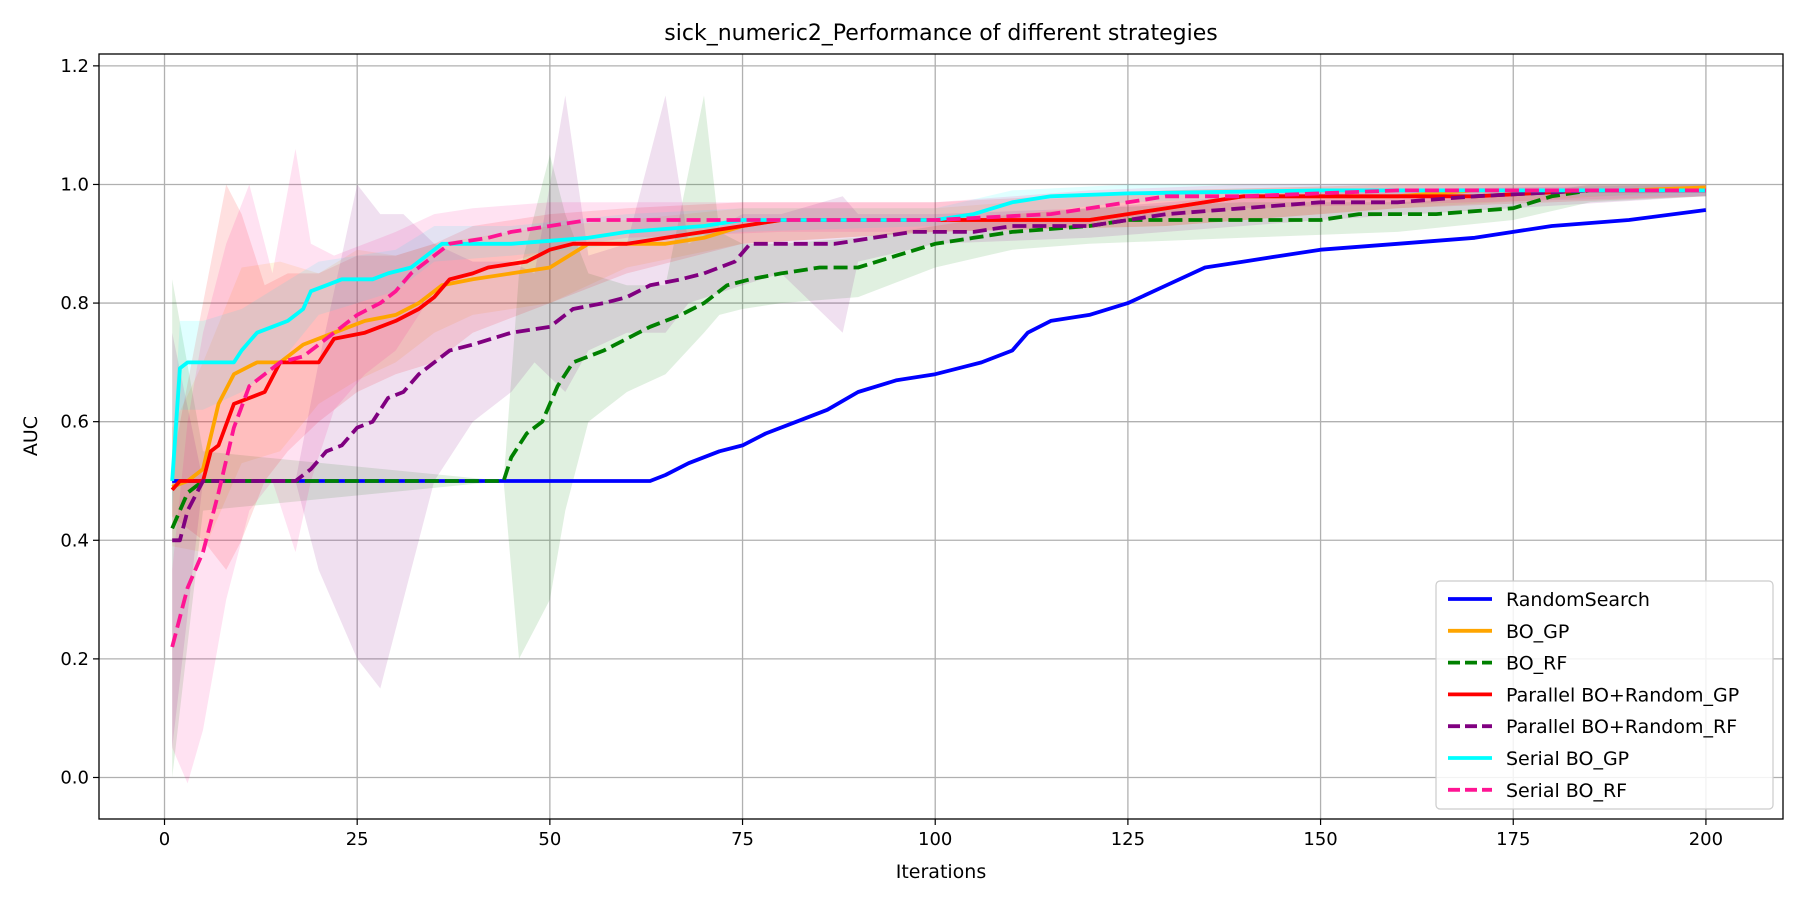 This screenshot has width=1800, height=904. Describe the element at coordinates (357, 839) in the screenshot. I see `x-tick-label: 25` at that location.